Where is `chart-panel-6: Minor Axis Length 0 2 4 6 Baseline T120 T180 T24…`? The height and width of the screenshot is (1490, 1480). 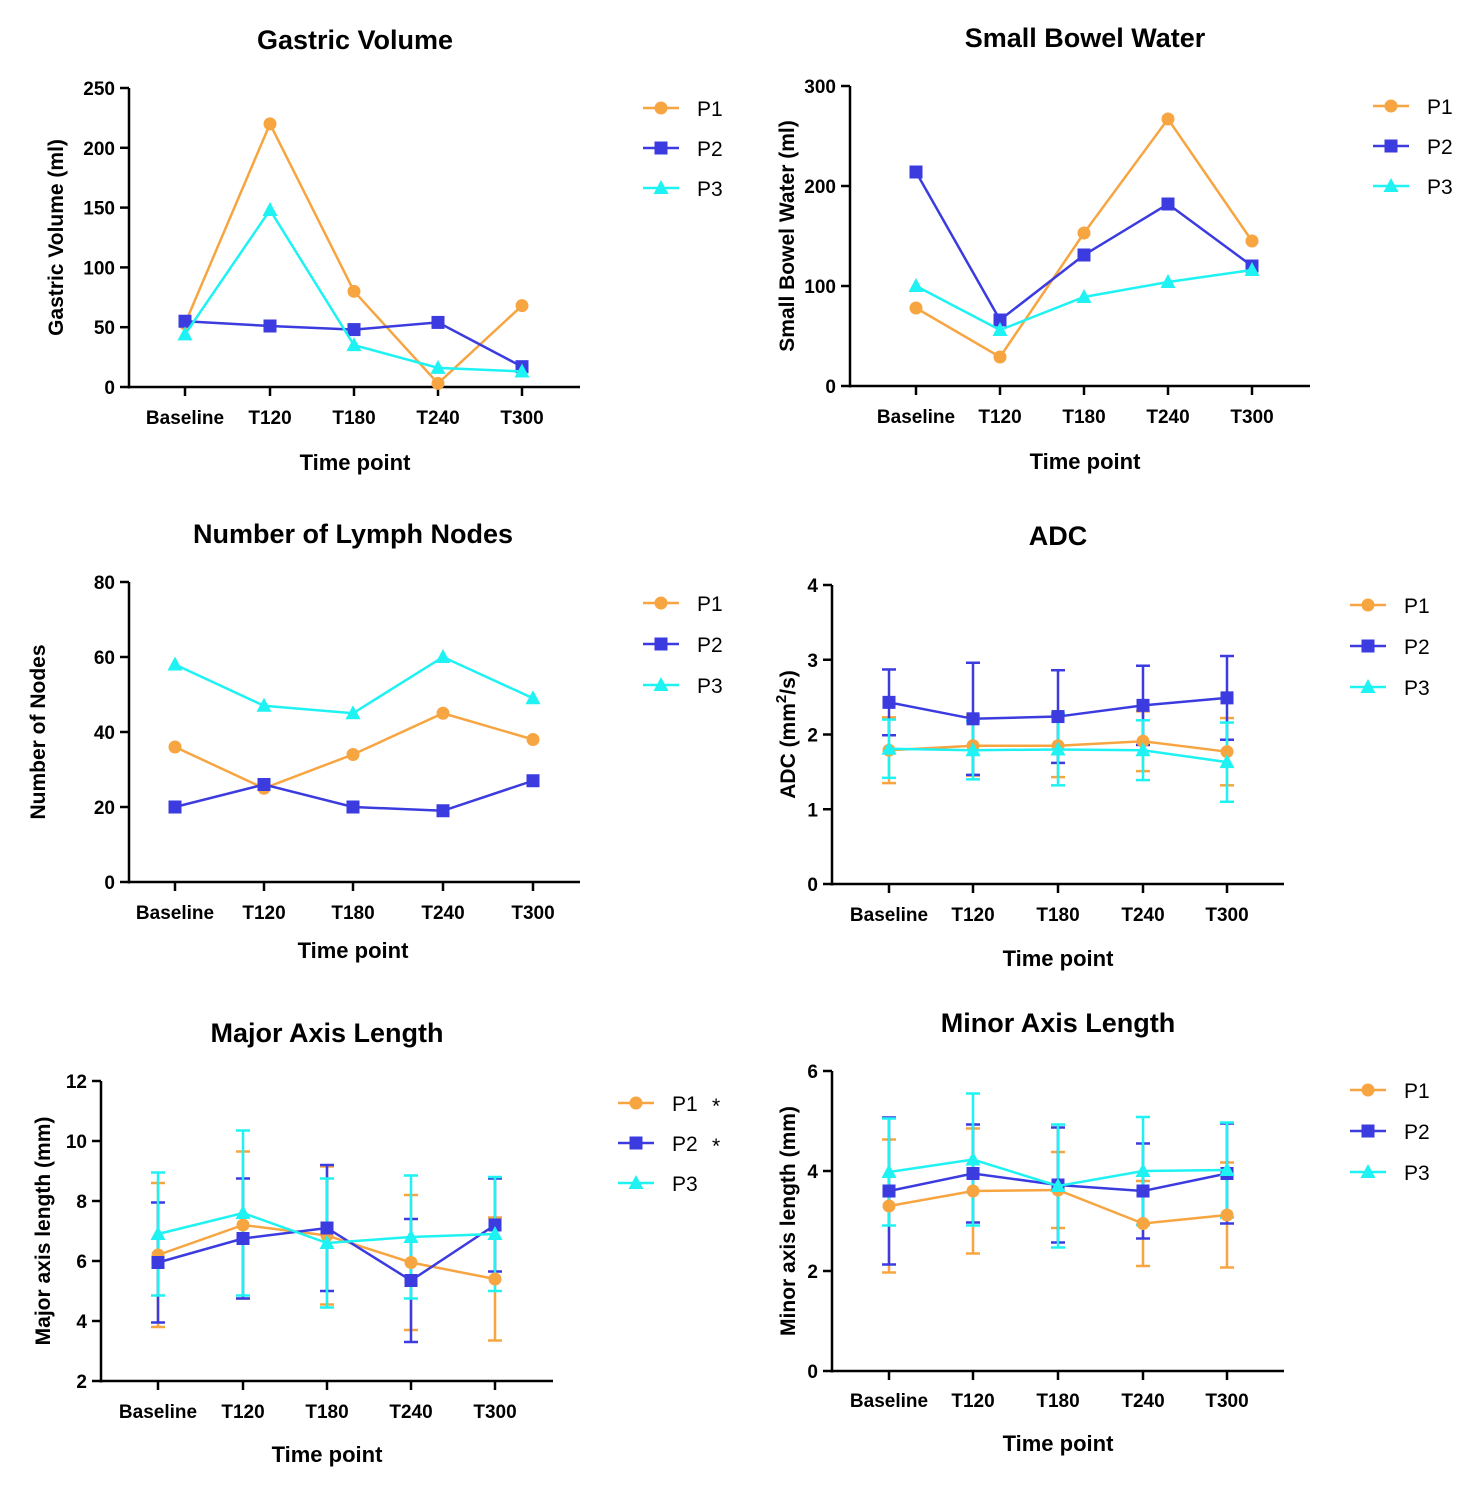
chart-panel-6: Minor Axis Length 0 2 4 6 Baseline T120 T180 T24… is located at coordinates (1103, 1232).